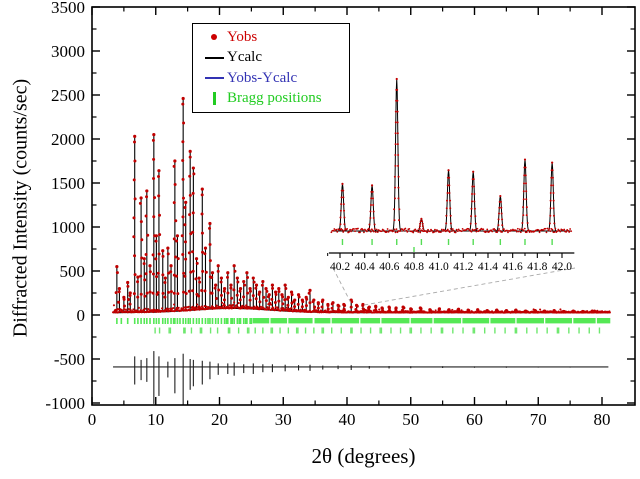  I want to click on svg-text: 50, so click(410, 419).